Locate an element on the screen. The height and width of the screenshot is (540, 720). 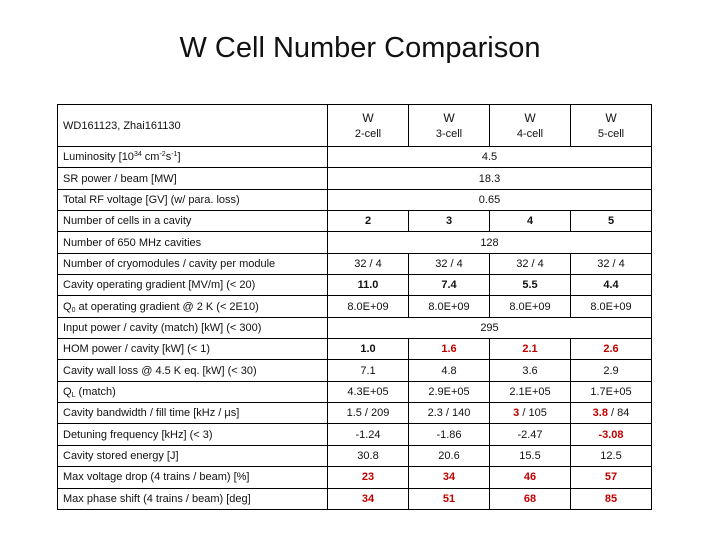
row-label: Cavity wall loss @ 4.5 K eq. [kW] (< 30) is located at coordinates (192, 370).